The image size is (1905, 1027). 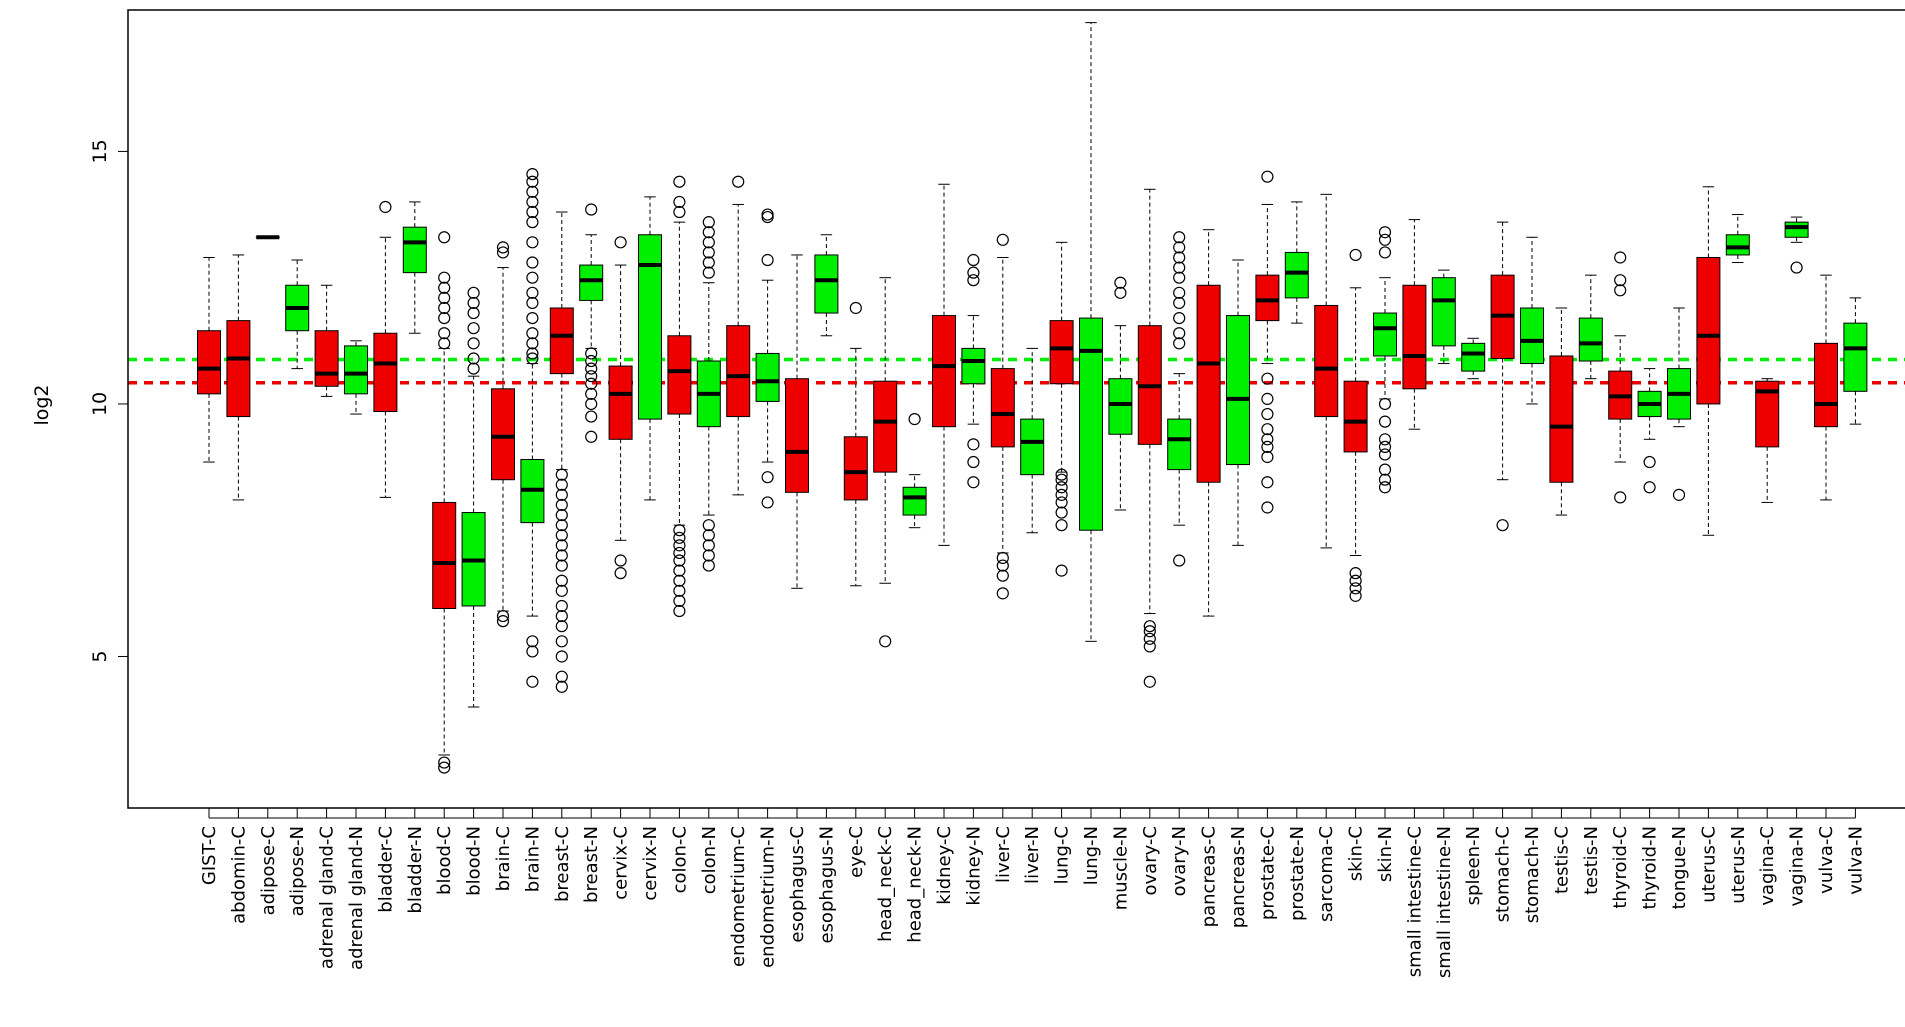 What do you see at coordinates (915, 884) in the screenshot?
I see `x-tick-label: head_neck-N` at bounding box center [915, 884].